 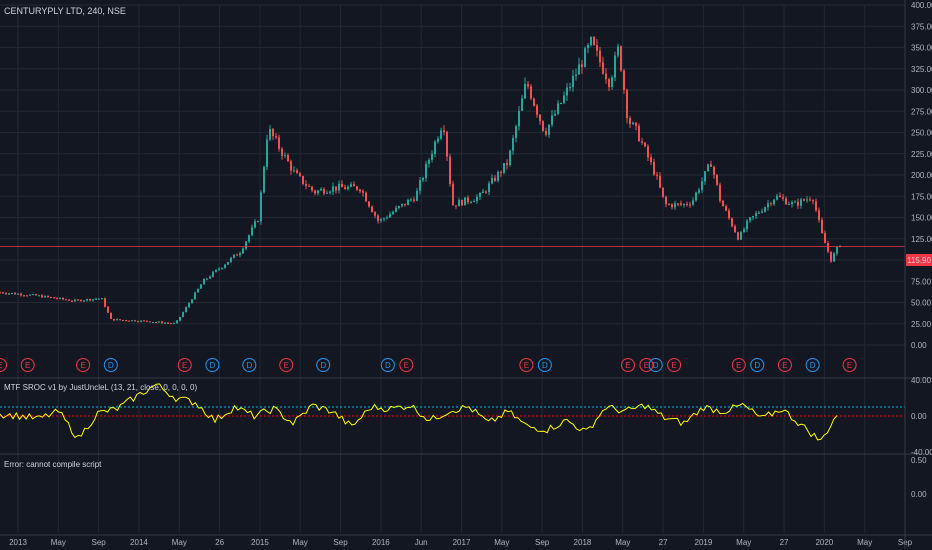 I want to click on y-tick-label: 275.00, so click(x=921, y=111).